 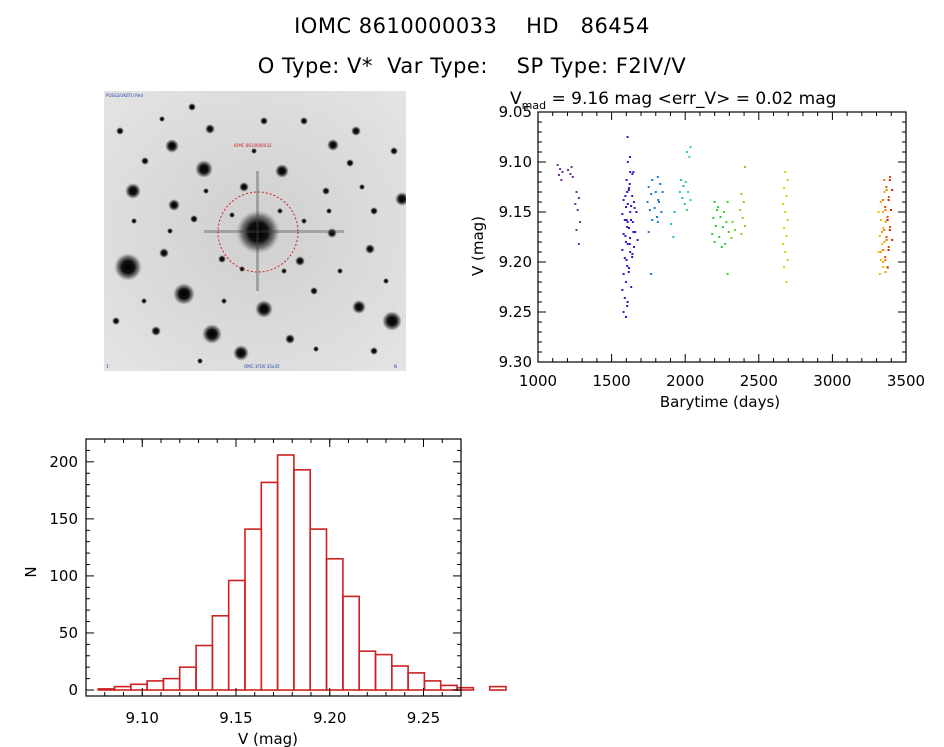 I want to click on finder-label-bottom-right: N, so click(x=395, y=366).